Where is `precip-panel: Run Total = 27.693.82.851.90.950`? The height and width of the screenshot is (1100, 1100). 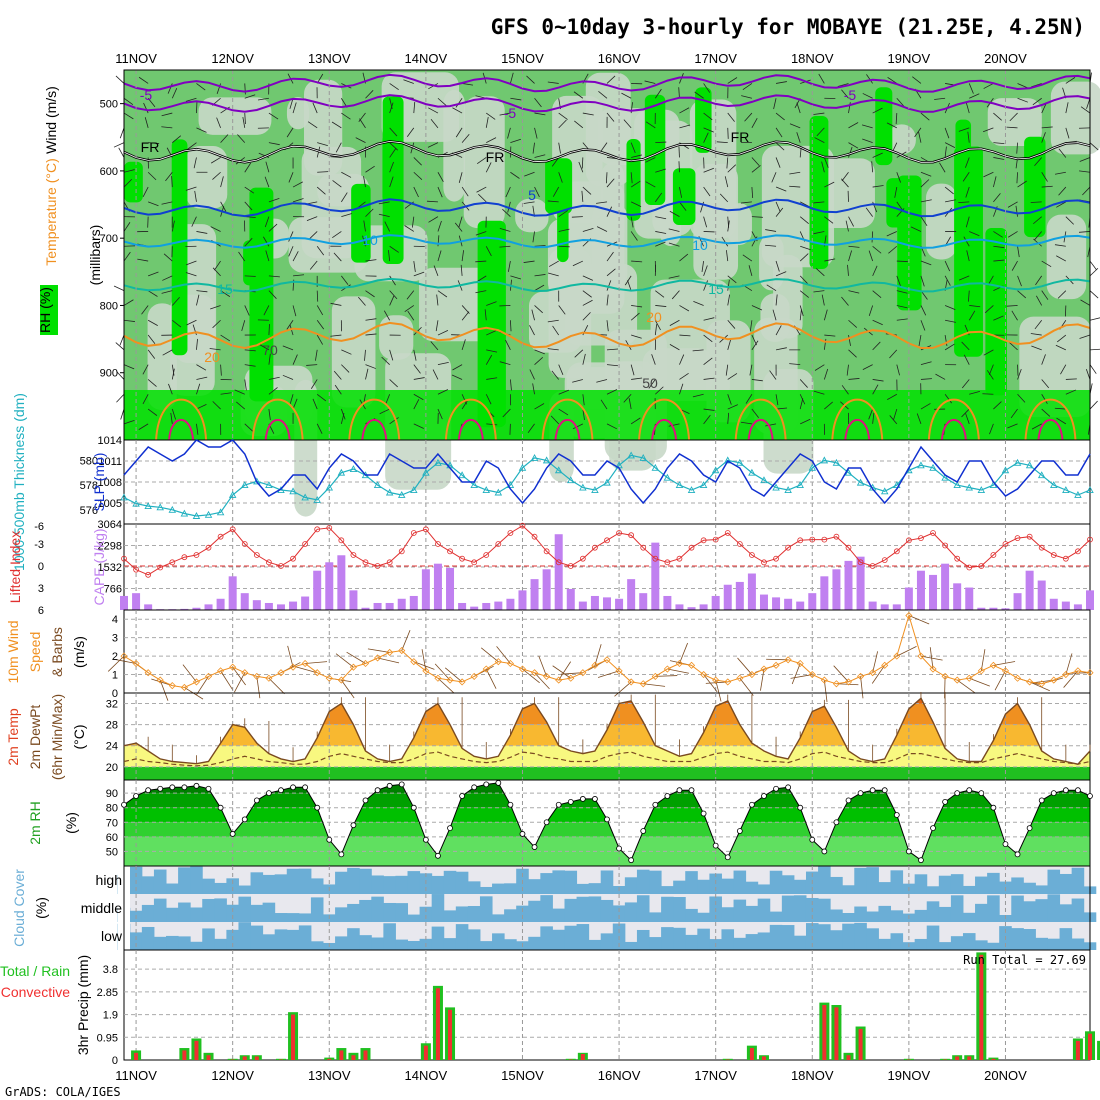 precip-panel: Run Total = 27.693.82.851.90.950 is located at coordinates (598, 1008).